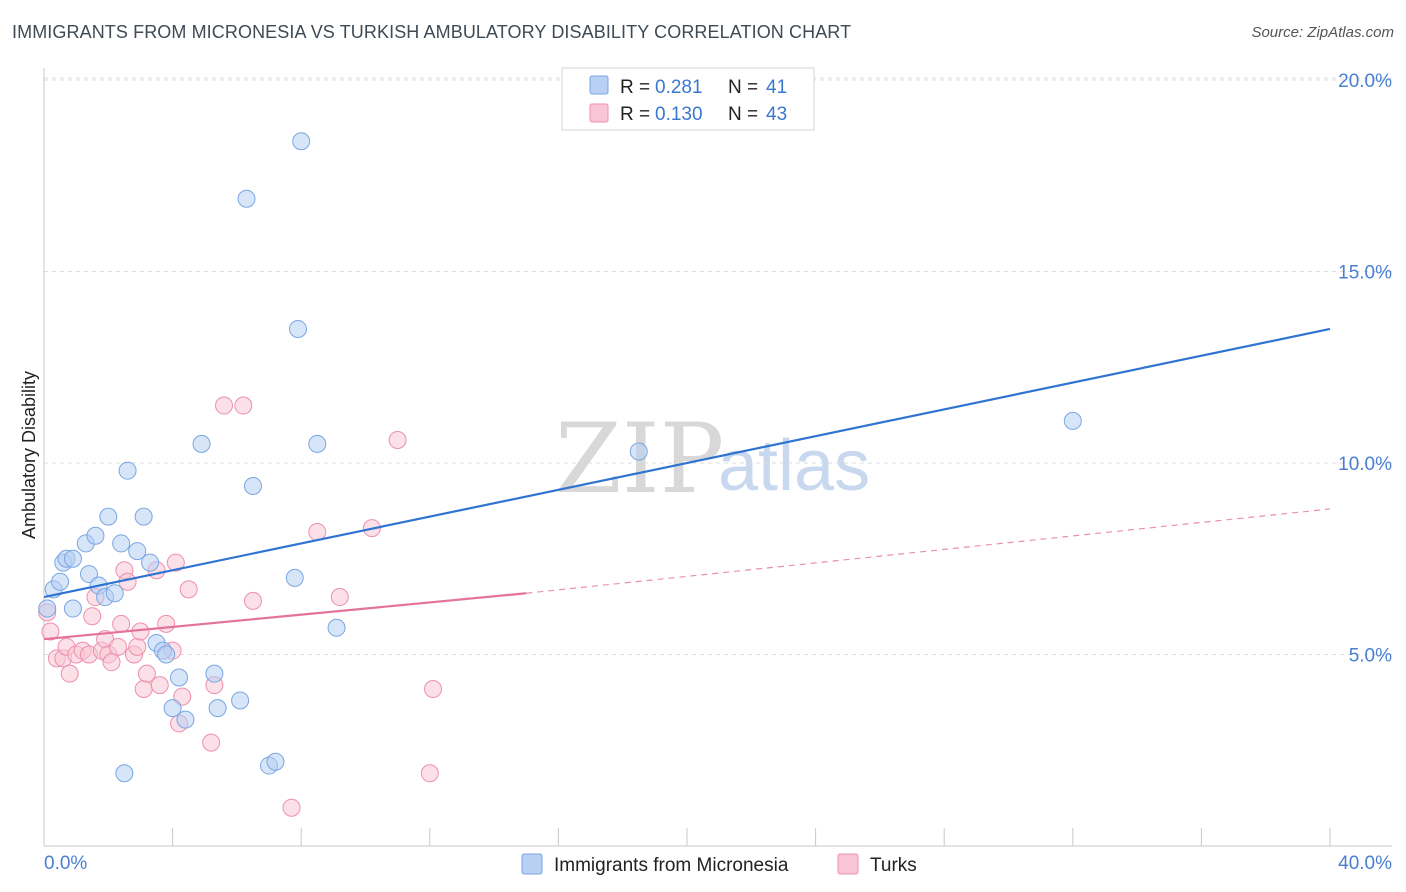  I want to click on watermark-atlas: atlas, so click(794, 466).